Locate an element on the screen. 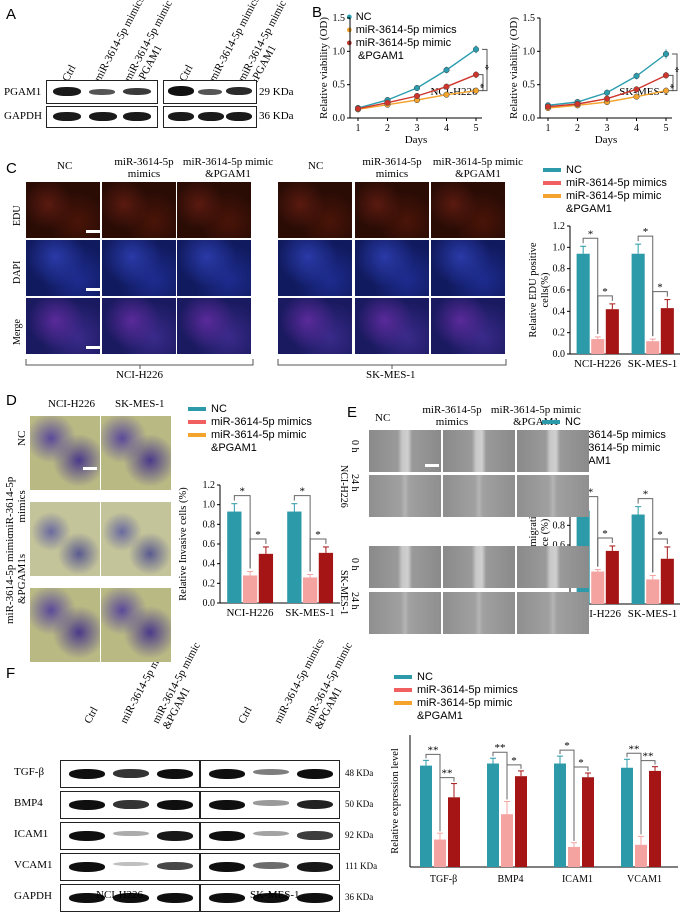 The height and width of the screenshot is (912, 685). y-tick-label: 0.2 is located at coordinates (559, 333).